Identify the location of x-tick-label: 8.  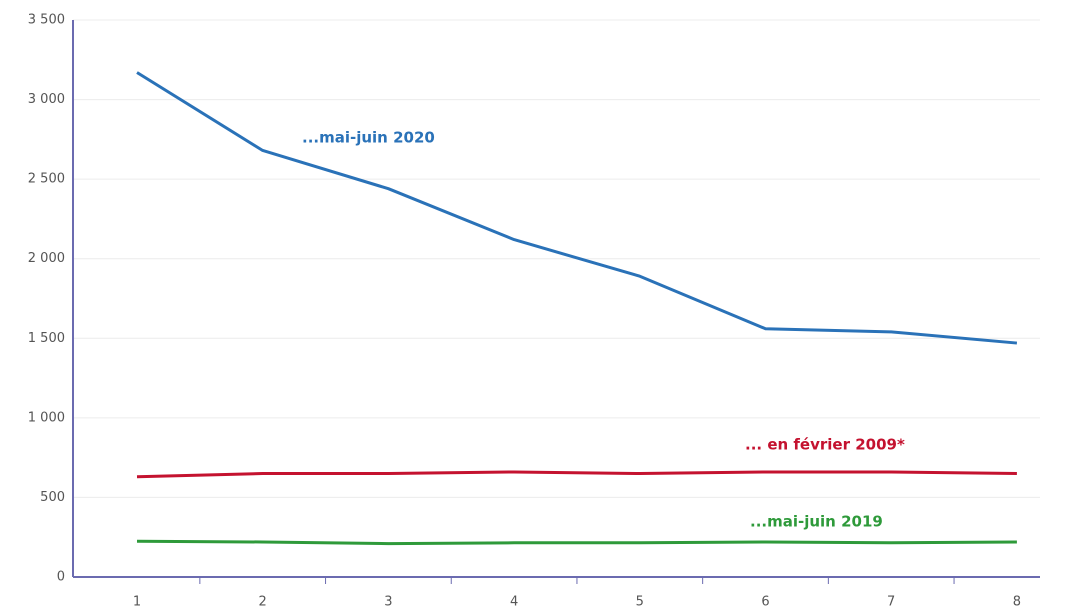
(1017, 602).